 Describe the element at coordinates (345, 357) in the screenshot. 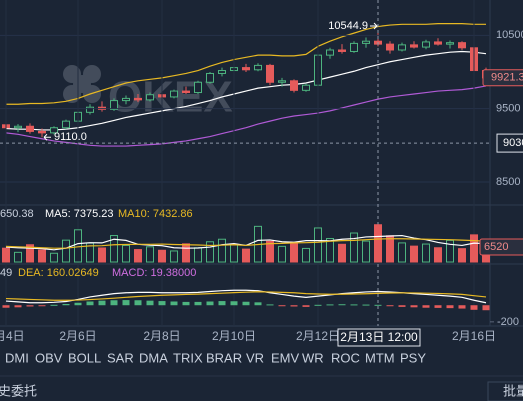

I see `indicator-tab: ROC` at that location.